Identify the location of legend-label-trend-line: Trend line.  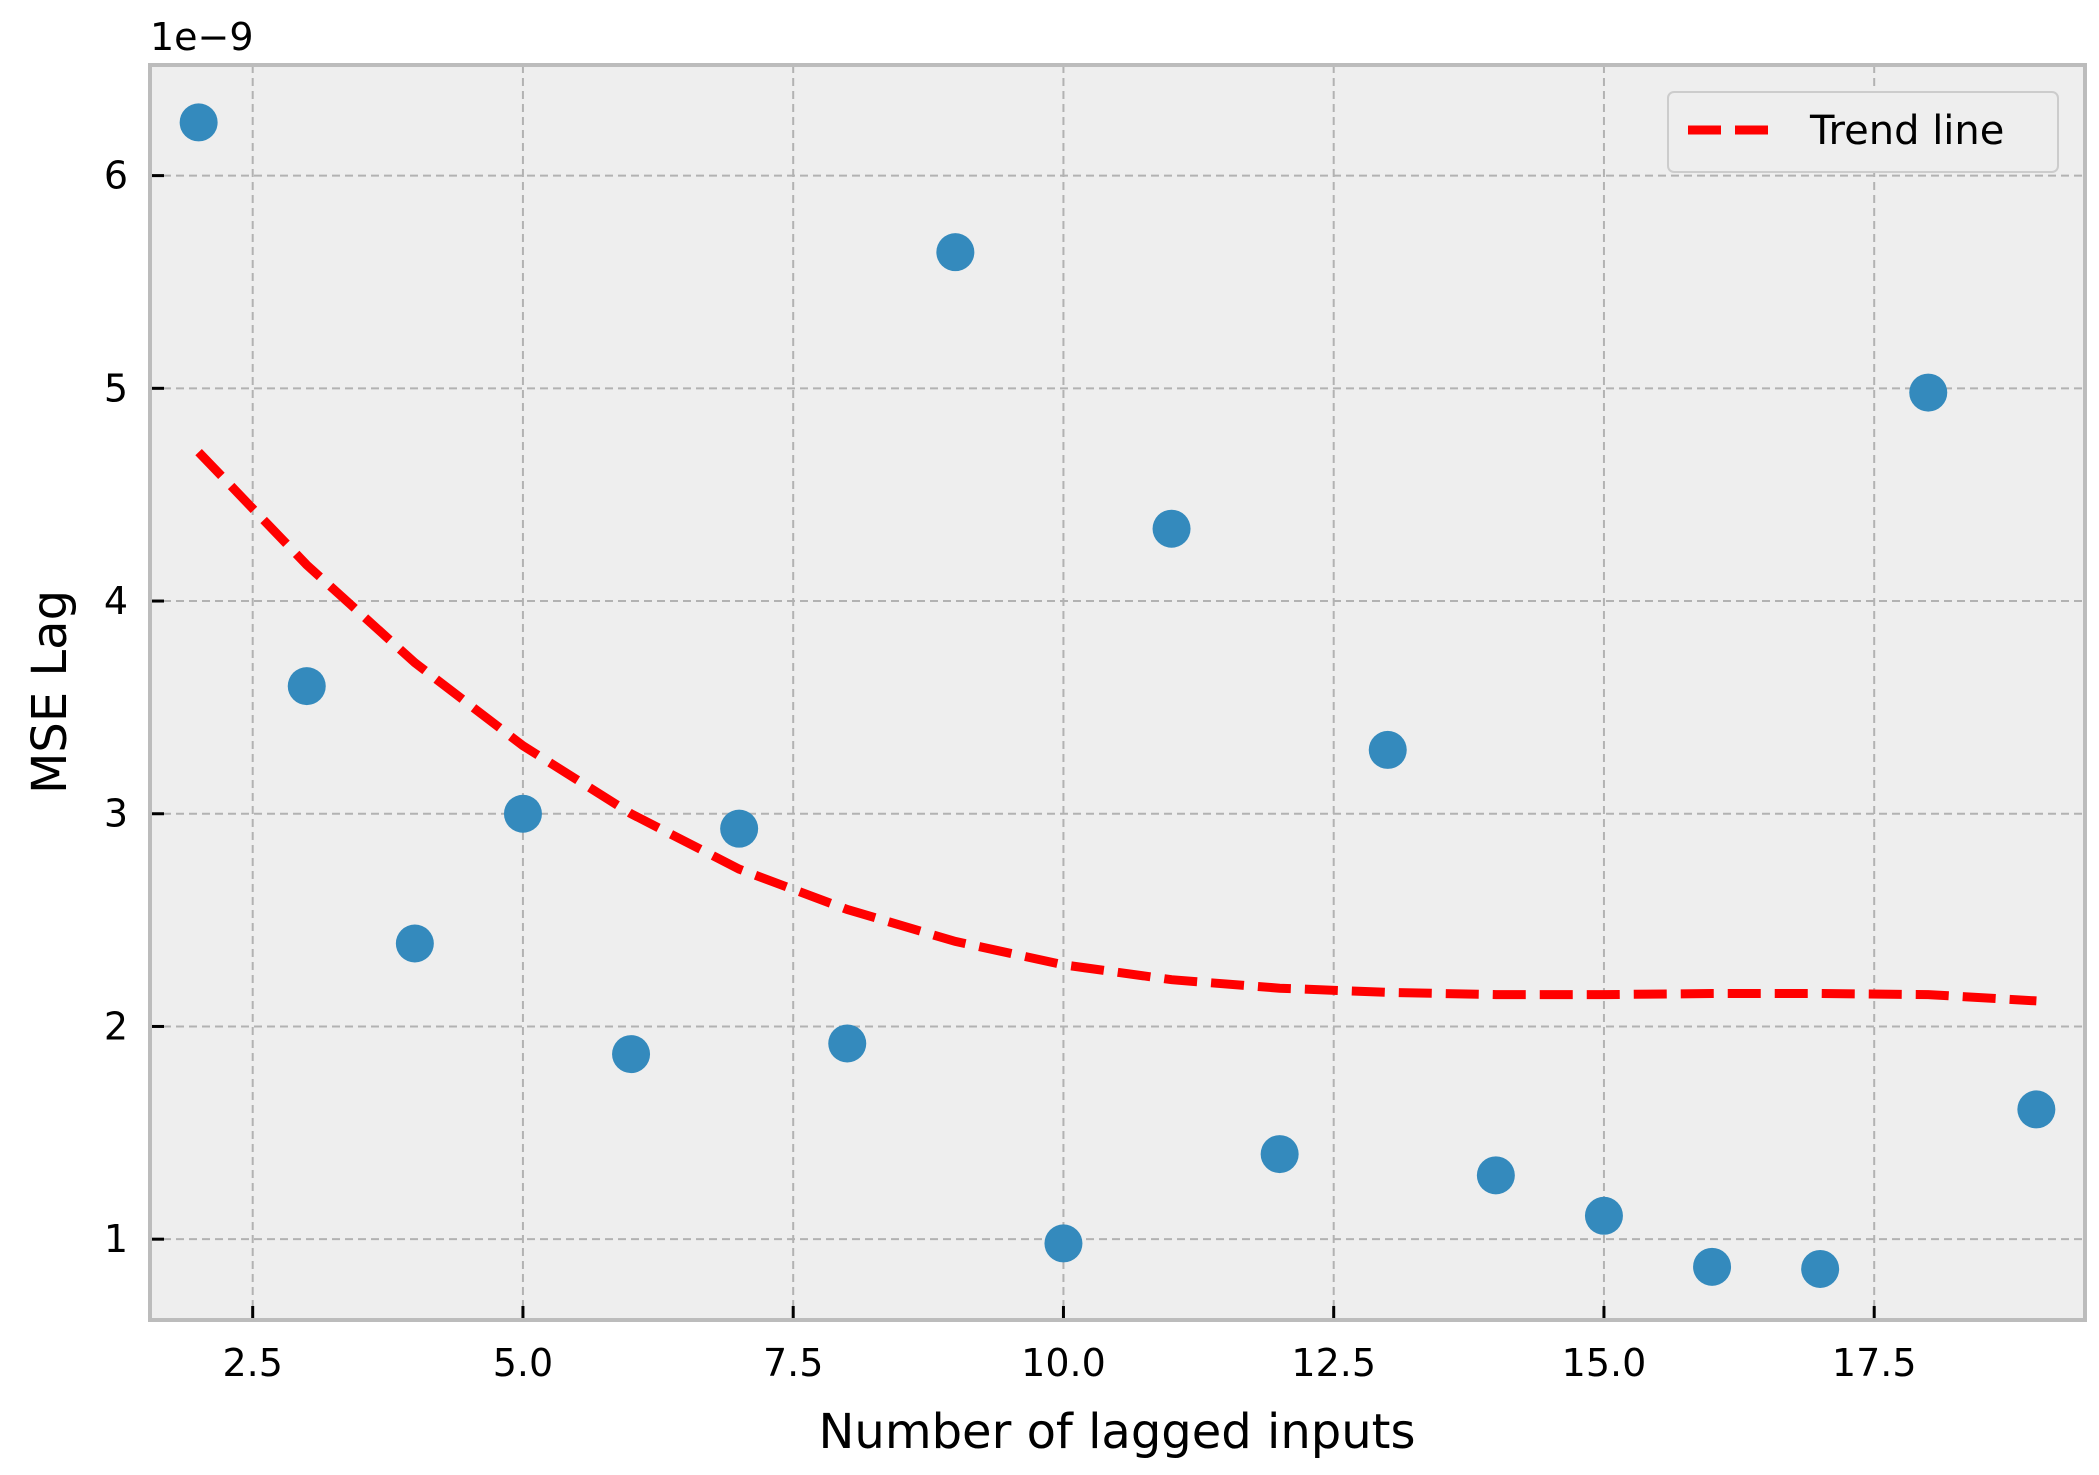
(1906, 131).